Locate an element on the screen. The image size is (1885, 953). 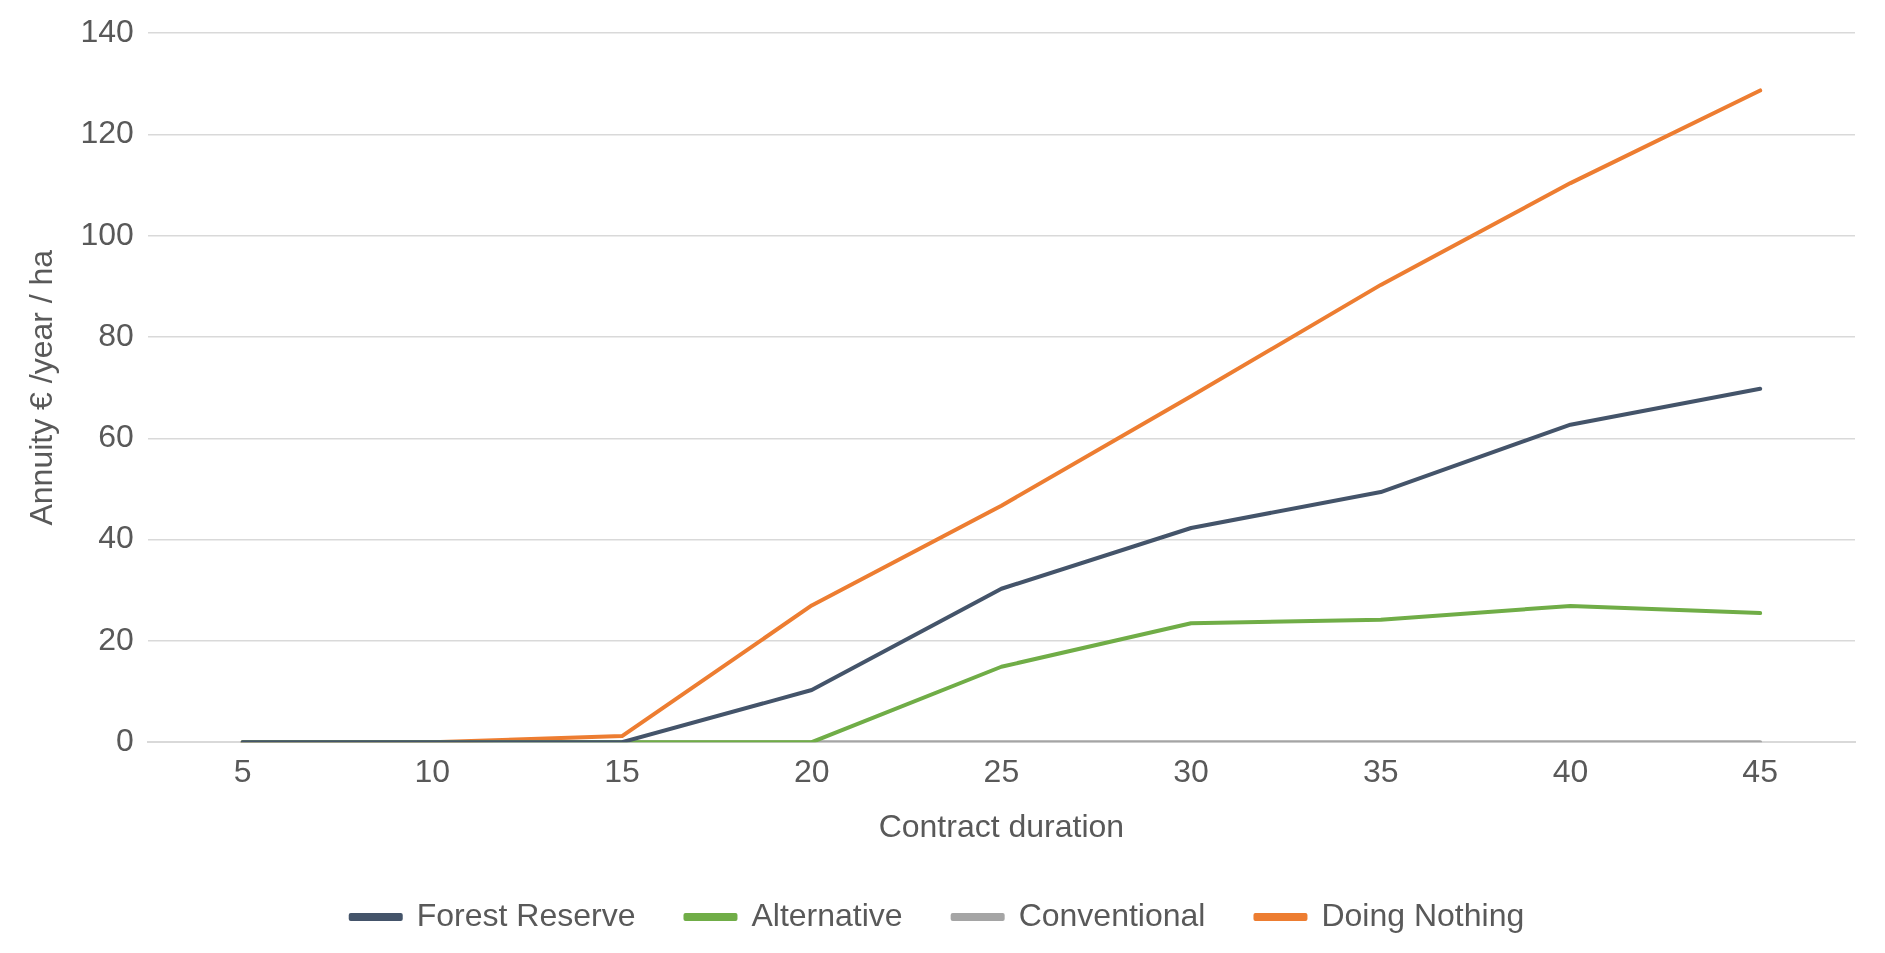
legend-label: Forest Reserve is located at coordinates (526, 914).